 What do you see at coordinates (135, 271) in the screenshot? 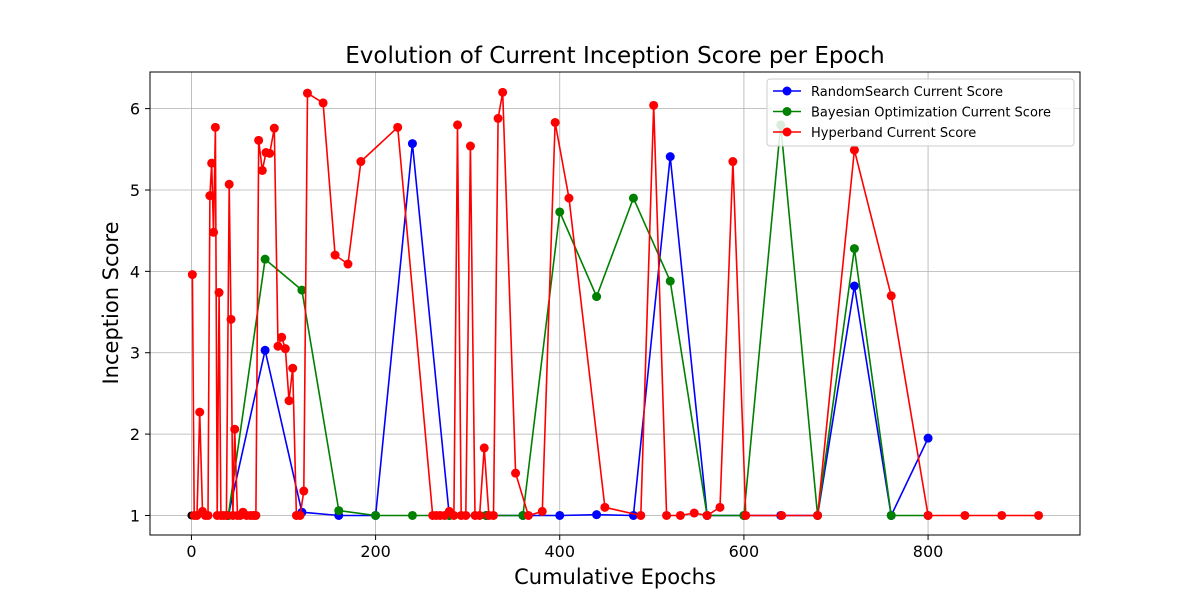
I see `y-tick-label: 4` at bounding box center [135, 271].